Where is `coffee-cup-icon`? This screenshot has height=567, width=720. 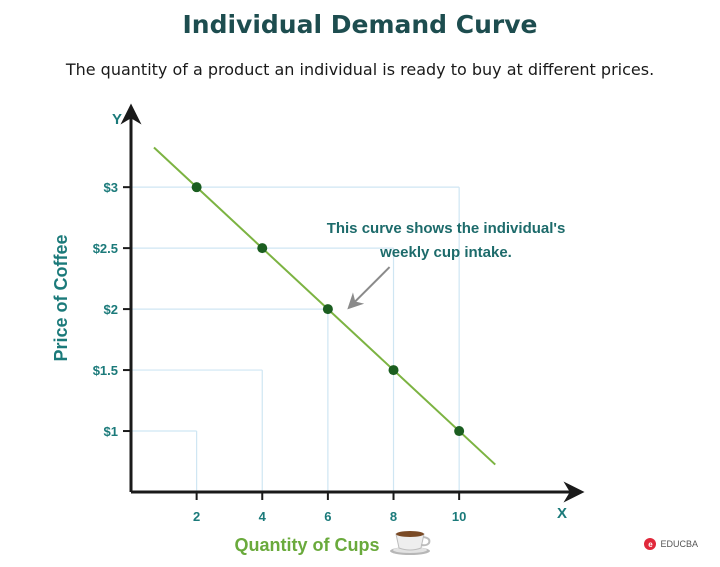
coffee-cup-icon is located at coordinates (410, 543).